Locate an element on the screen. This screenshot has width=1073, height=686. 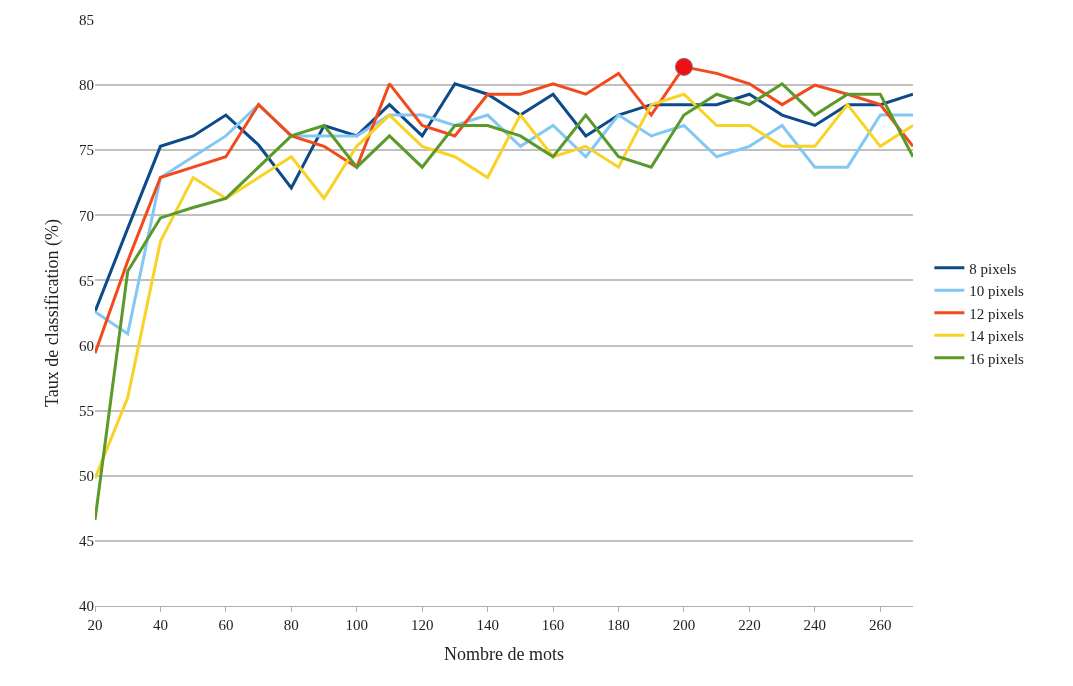
x-tick-label: 20 is located at coordinates (95, 625).